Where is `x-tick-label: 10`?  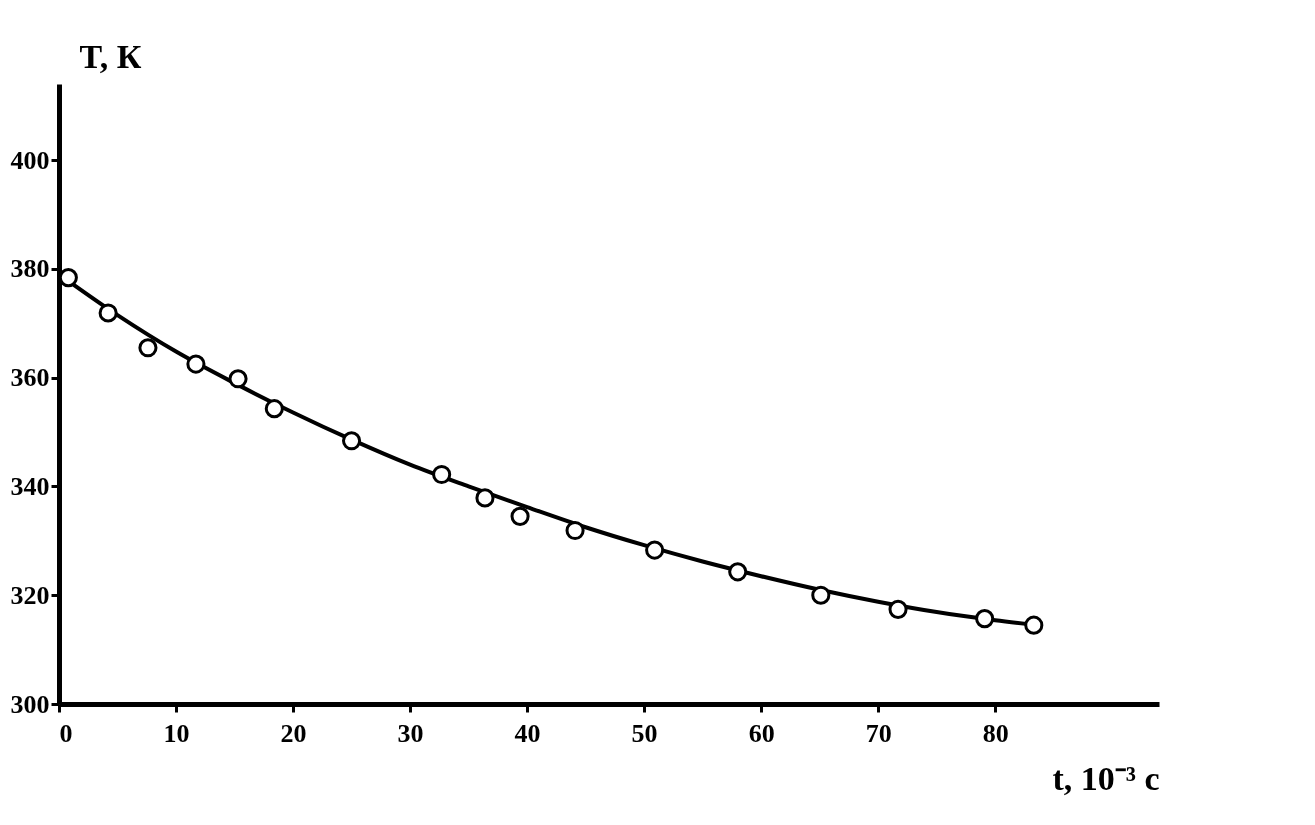
x-tick-label: 10 is located at coordinates (176, 733).